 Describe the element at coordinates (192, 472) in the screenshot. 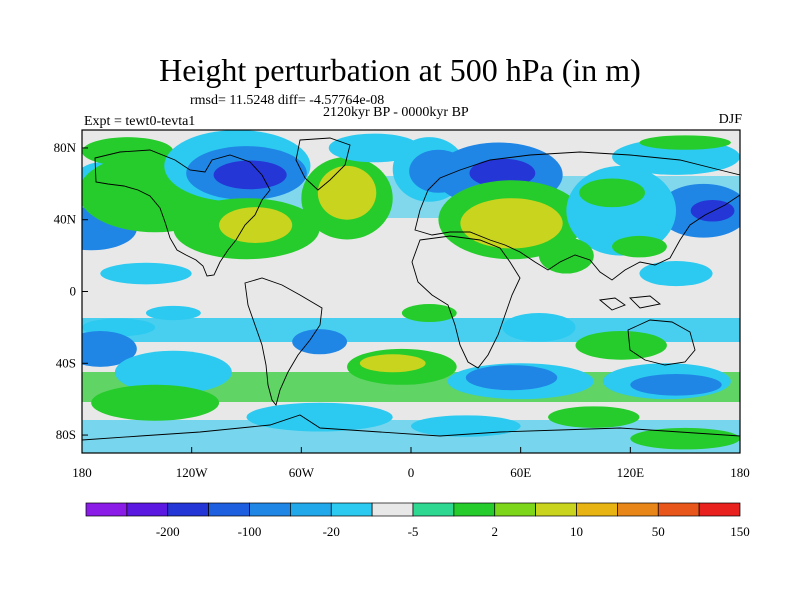

I see `x-tick-label: 120W` at that location.